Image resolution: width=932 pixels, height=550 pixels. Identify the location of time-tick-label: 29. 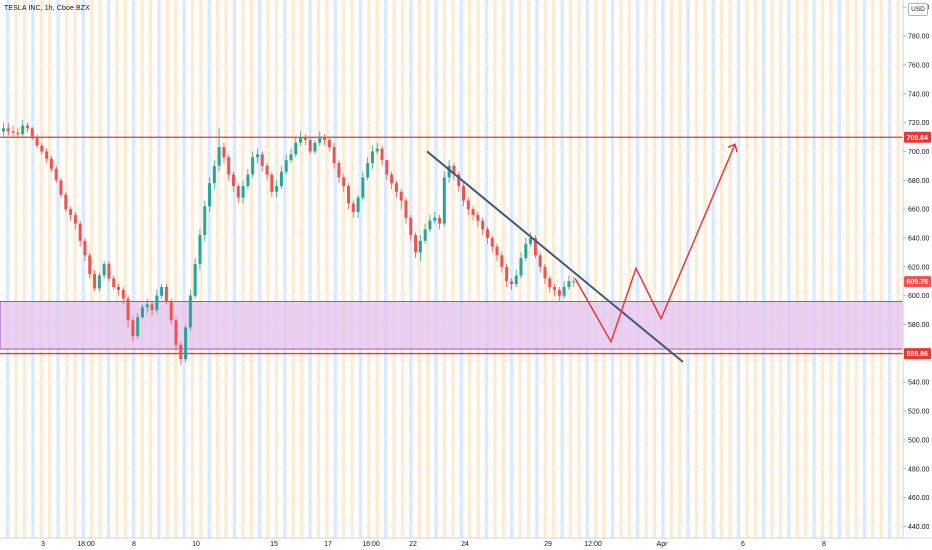
(548, 544).